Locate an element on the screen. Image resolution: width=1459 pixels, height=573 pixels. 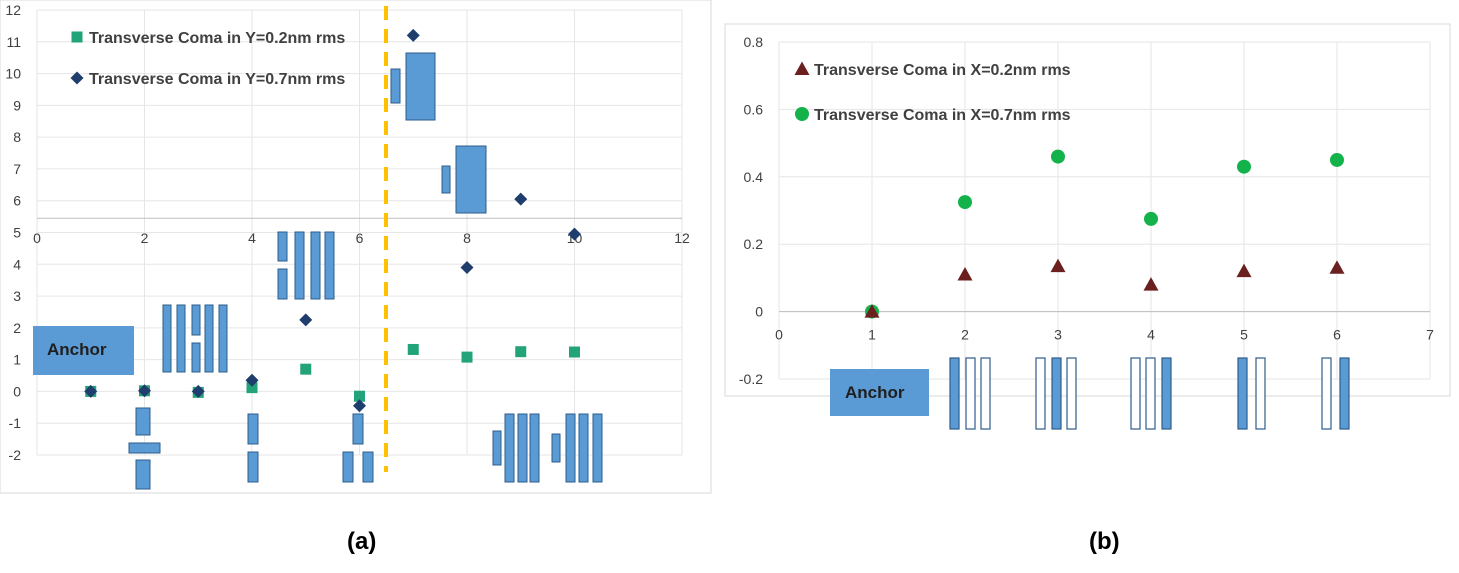
panel-b-xtick-label: 6 is located at coordinates (1337, 335).